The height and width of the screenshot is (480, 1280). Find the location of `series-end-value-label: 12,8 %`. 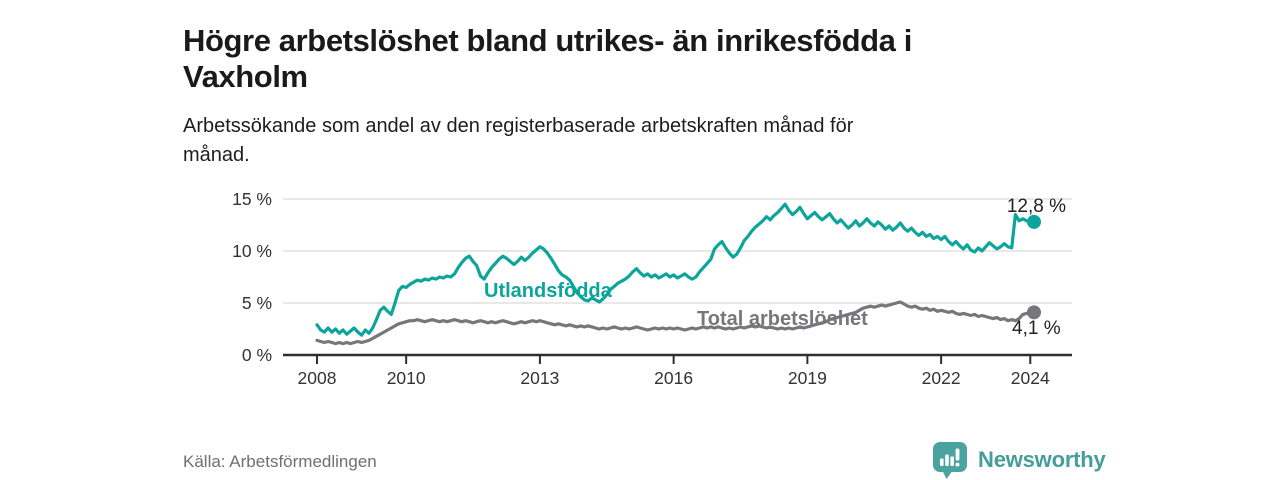

series-end-value-label: 12,8 % is located at coordinates (1036, 206).